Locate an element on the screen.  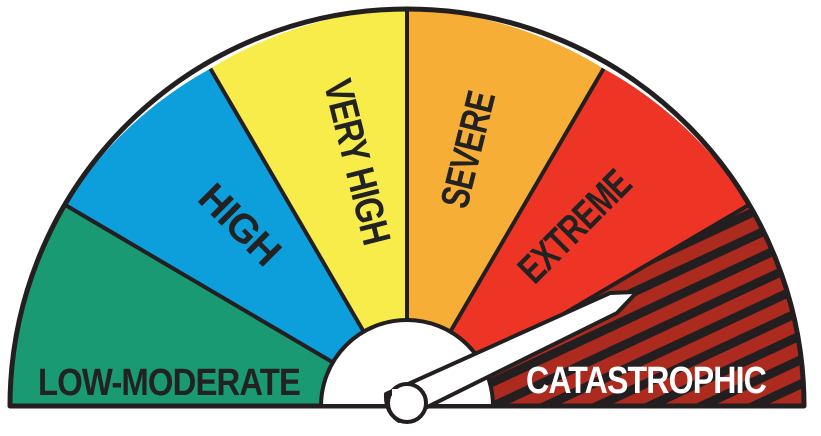
needle-pivot-cover is located at coordinates (404, 399).